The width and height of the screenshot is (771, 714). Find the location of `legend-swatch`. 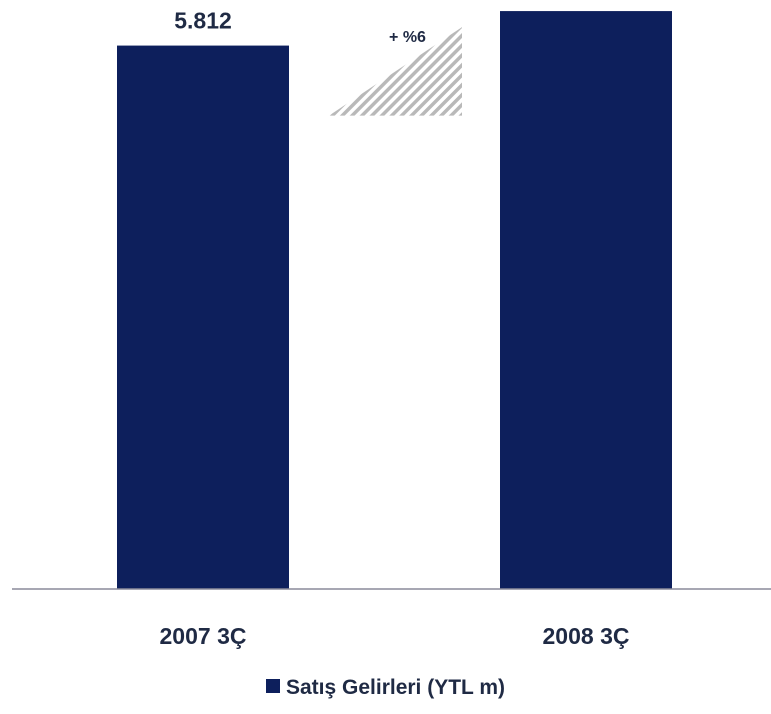

legend-swatch is located at coordinates (272, 686).